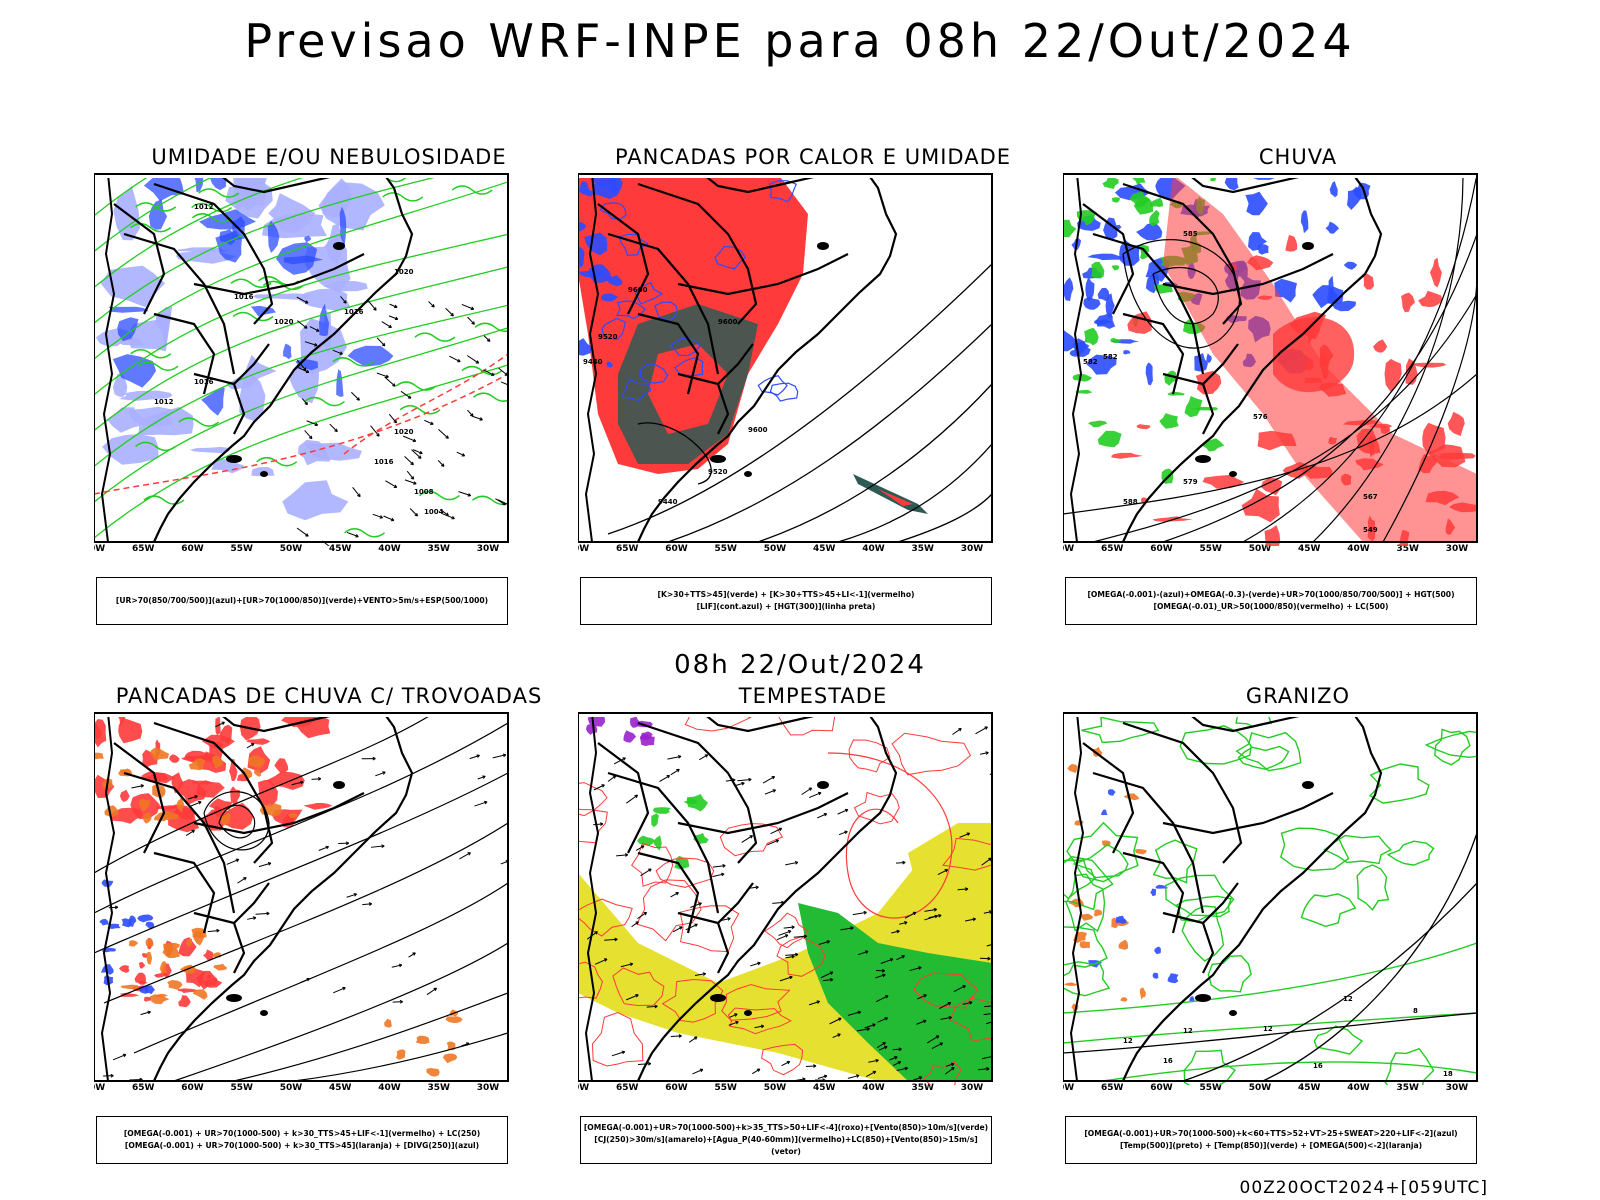 The image size is (1600, 1200). I want to click on map-layers: 9600 9600 9520 9440 9600 9520 9440, so click(785, 360).